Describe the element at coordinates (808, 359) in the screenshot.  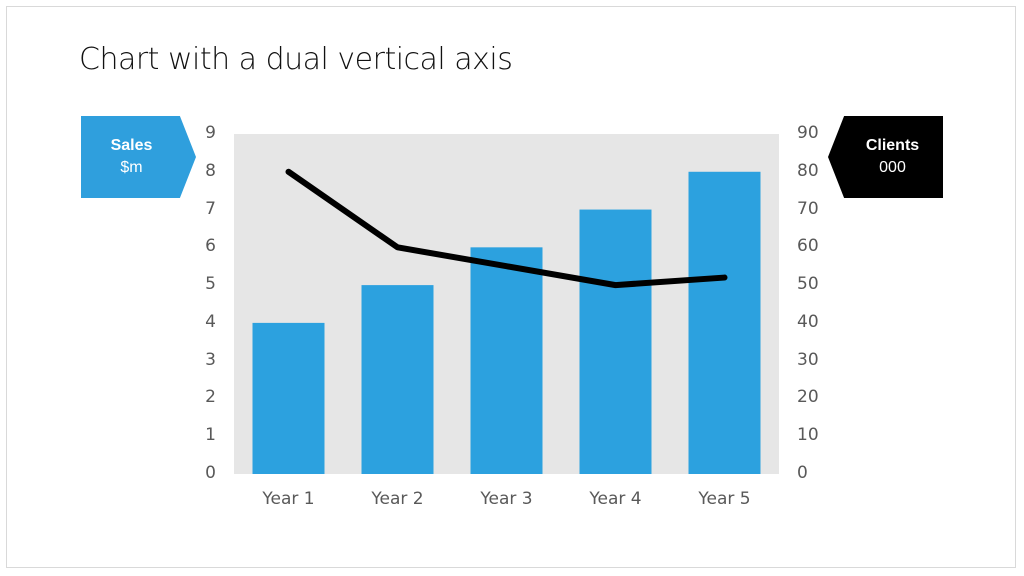
I see `right-tick-label: 30` at that location.